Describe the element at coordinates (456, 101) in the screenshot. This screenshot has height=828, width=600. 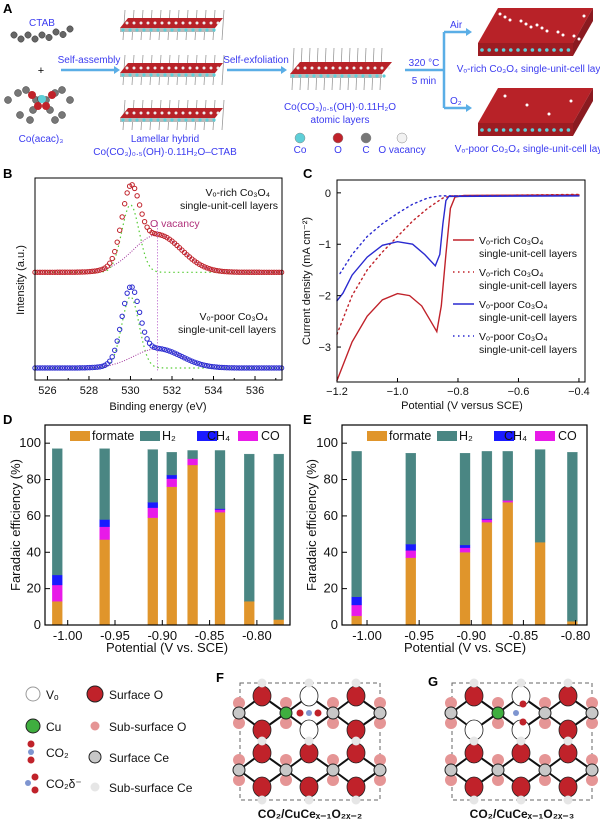
I see `o2-label: O₂` at that location.